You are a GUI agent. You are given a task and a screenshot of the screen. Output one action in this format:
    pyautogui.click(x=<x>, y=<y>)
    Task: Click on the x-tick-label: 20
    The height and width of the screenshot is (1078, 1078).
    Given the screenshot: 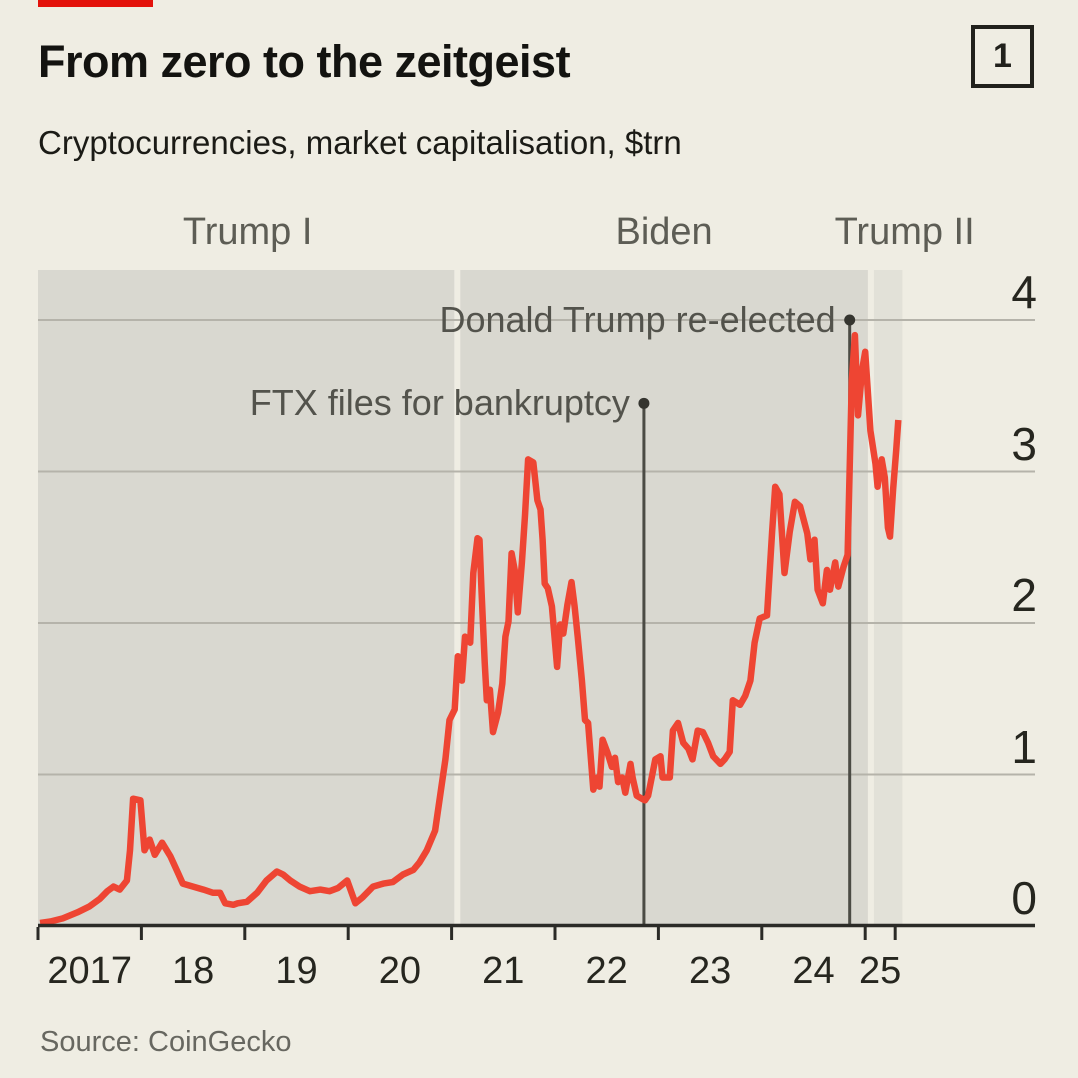 What is the action you would take?
    pyautogui.click(x=400, y=971)
    